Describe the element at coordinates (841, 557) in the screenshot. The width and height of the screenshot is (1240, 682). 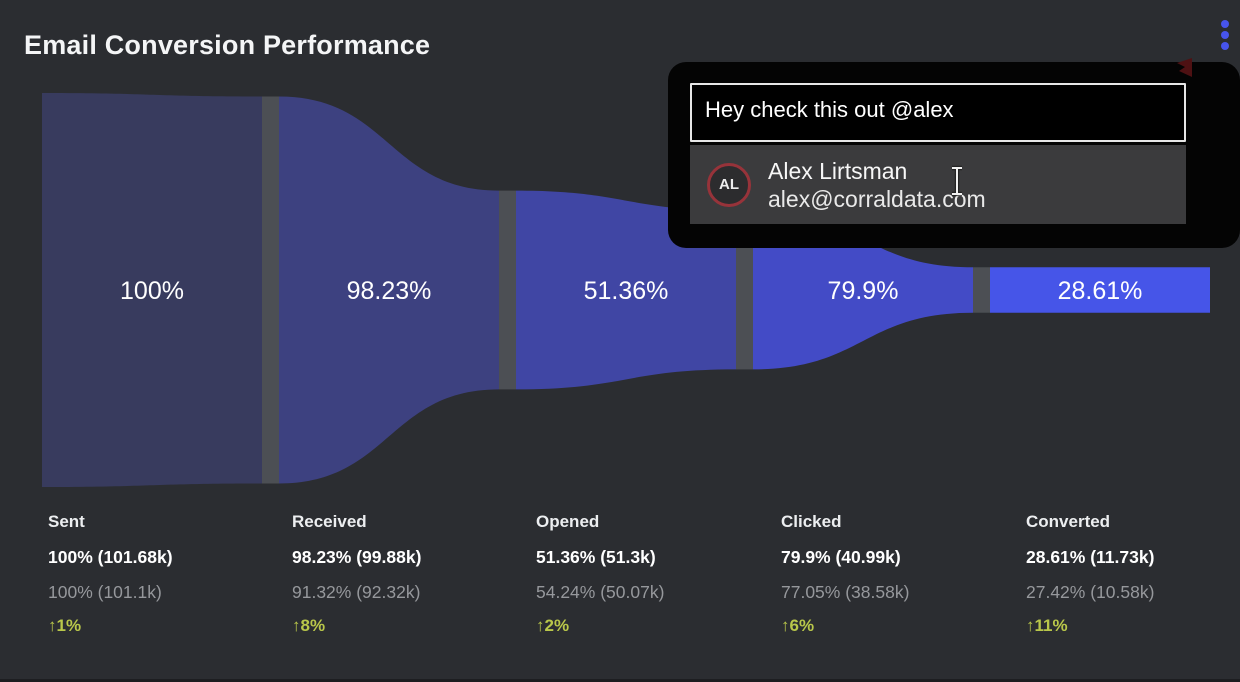
I see `stage-current-value: 79.9% (40.99k)` at that location.